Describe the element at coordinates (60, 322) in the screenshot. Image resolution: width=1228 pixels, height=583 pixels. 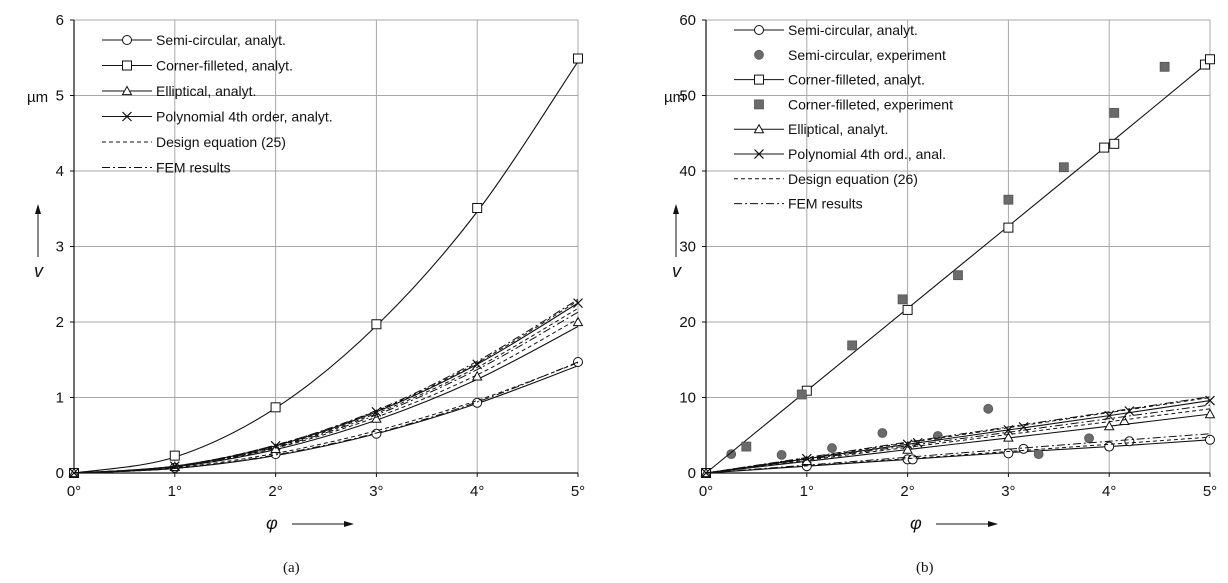
I see `y-tick-label: 2` at that location.